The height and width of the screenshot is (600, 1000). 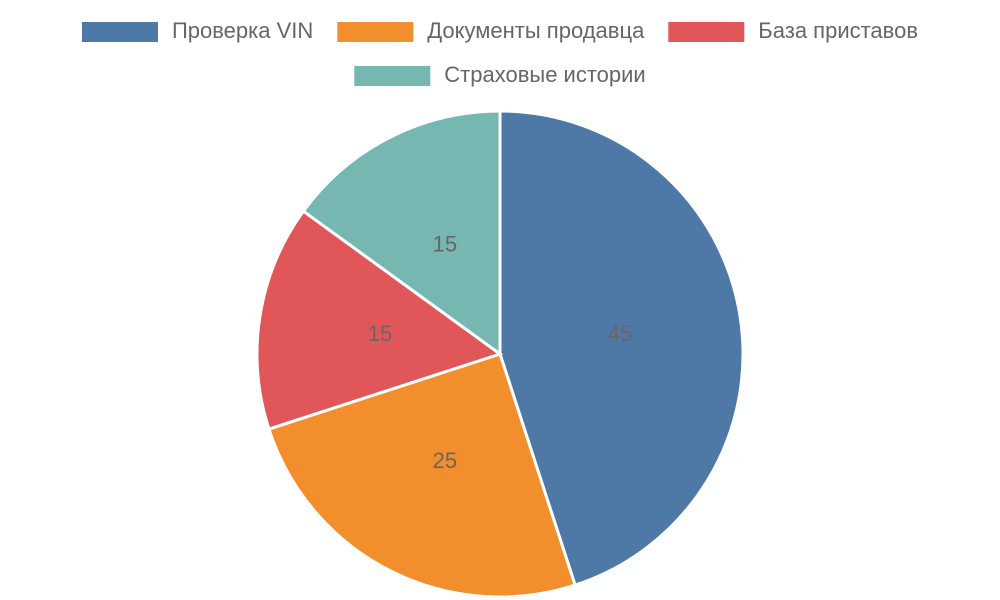 I want to click on legend-item: Проверка VIN, so click(x=197, y=30).